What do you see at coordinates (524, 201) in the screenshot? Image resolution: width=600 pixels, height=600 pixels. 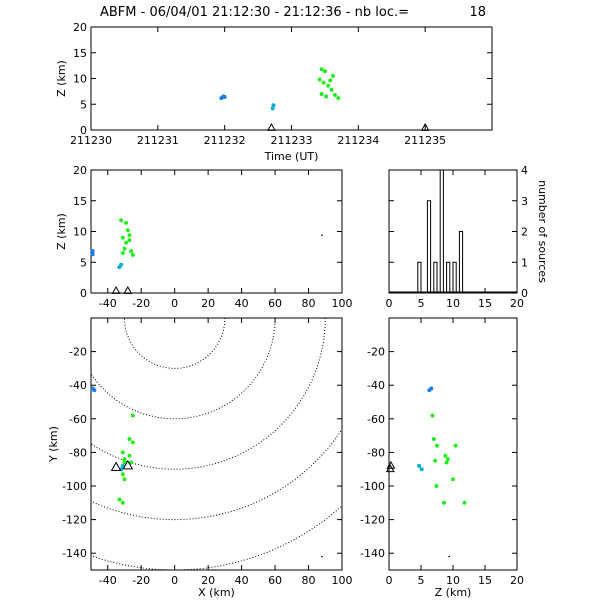 I see `y-tick-label: 3` at bounding box center [524, 201].